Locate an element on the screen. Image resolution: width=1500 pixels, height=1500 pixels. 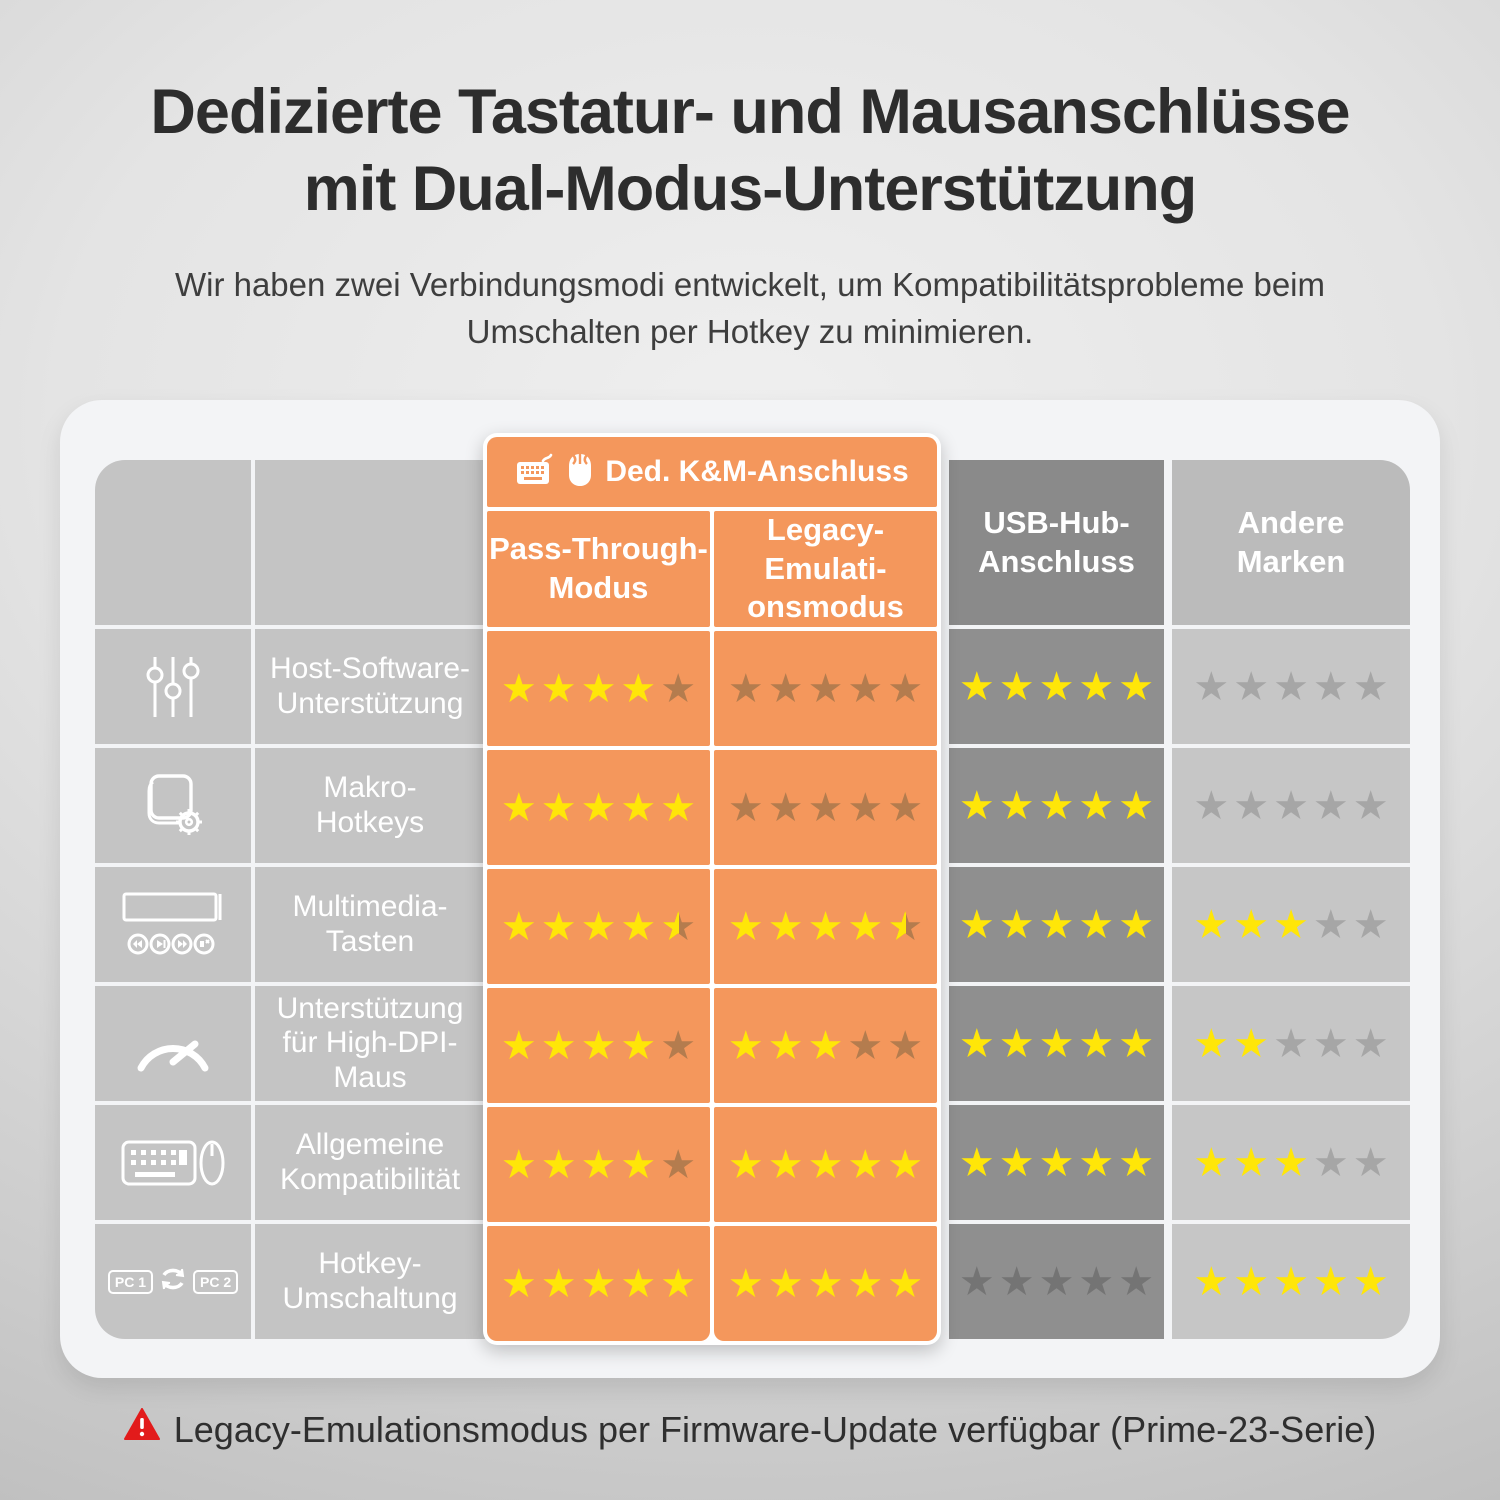
feature-label: Host-Software- Unterstützung is located at coordinates (370, 686).